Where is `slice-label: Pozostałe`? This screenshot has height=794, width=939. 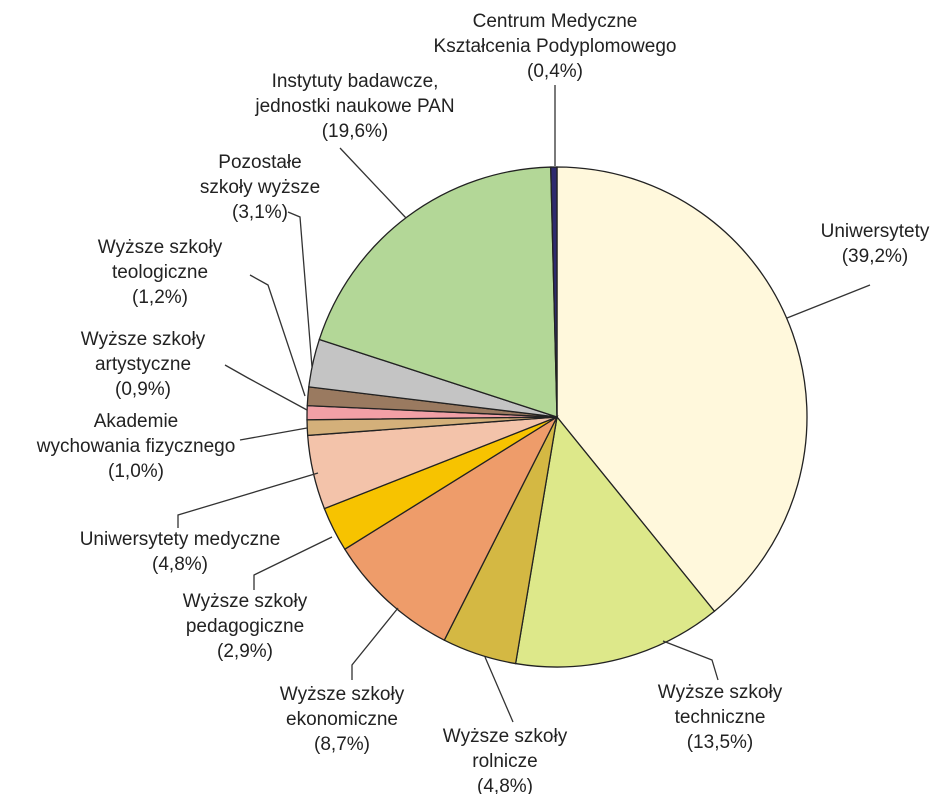 slice-label: Pozostałe is located at coordinates (259, 162).